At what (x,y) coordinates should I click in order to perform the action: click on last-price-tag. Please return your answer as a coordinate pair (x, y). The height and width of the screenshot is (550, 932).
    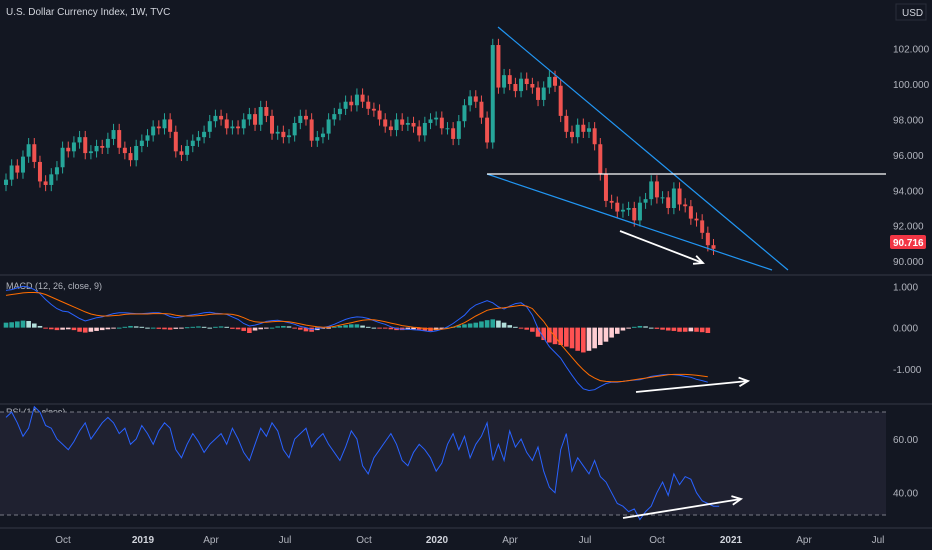
    Looking at the image, I should click on (908, 242).